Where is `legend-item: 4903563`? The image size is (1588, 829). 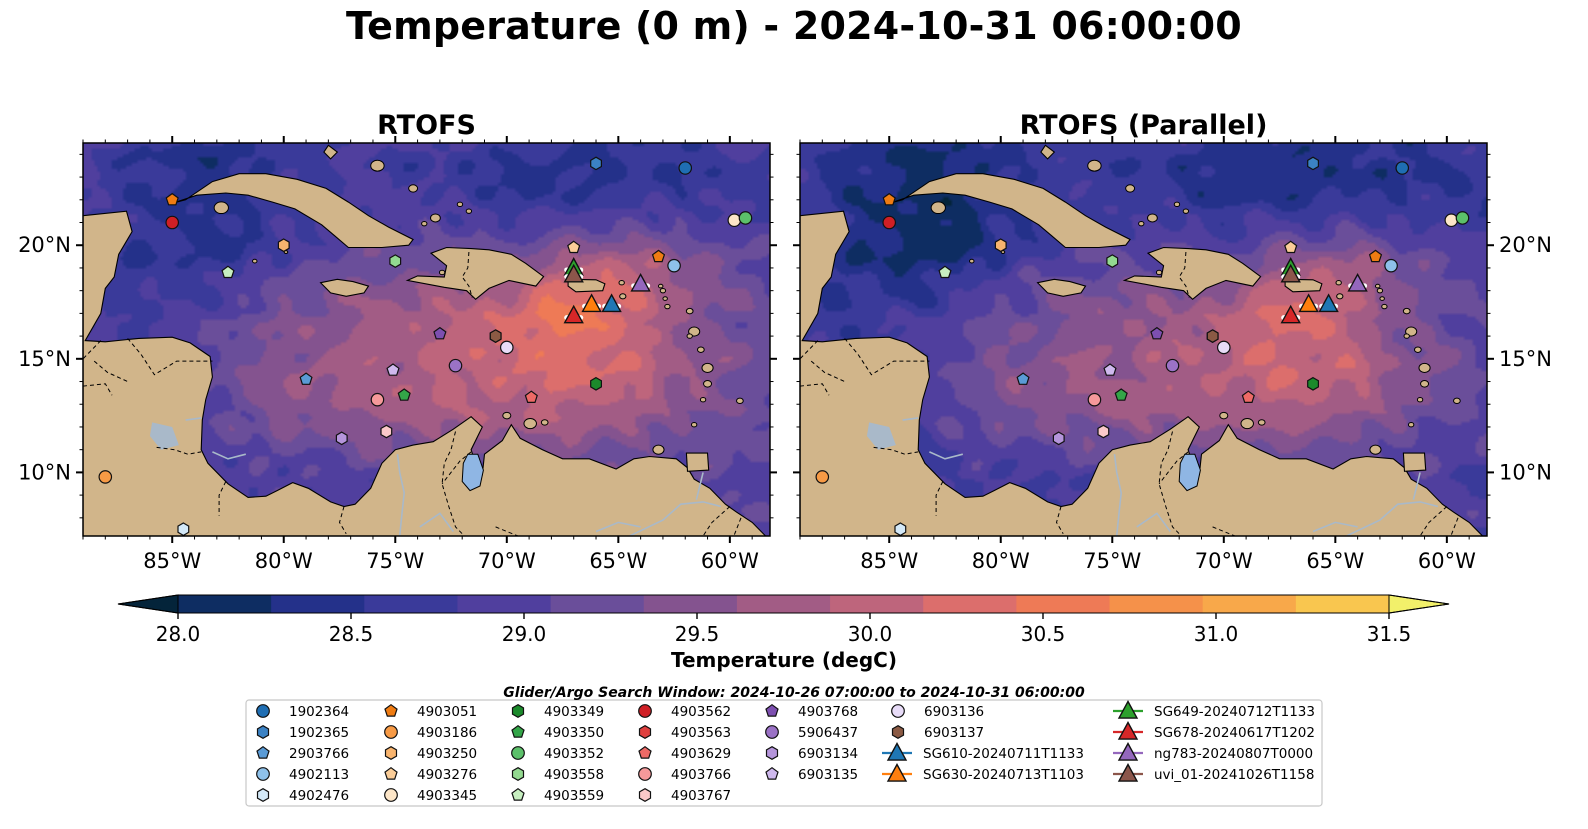 legend-item: 4903563 is located at coordinates (684, 733).